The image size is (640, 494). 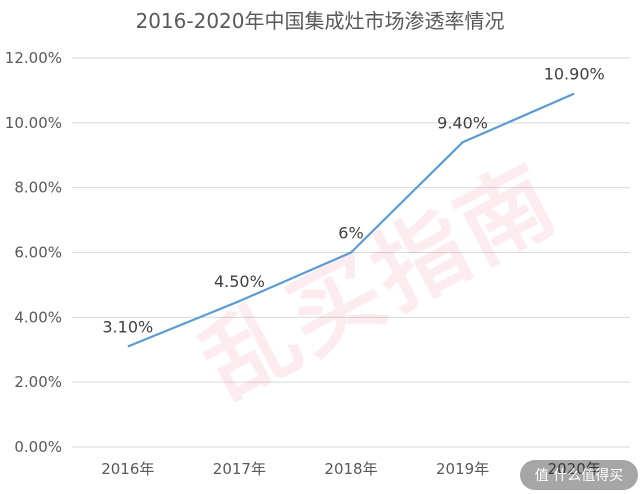 What do you see at coordinates (462, 122) in the screenshot?
I see `data-label: 9.40%` at bounding box center [462, 122].